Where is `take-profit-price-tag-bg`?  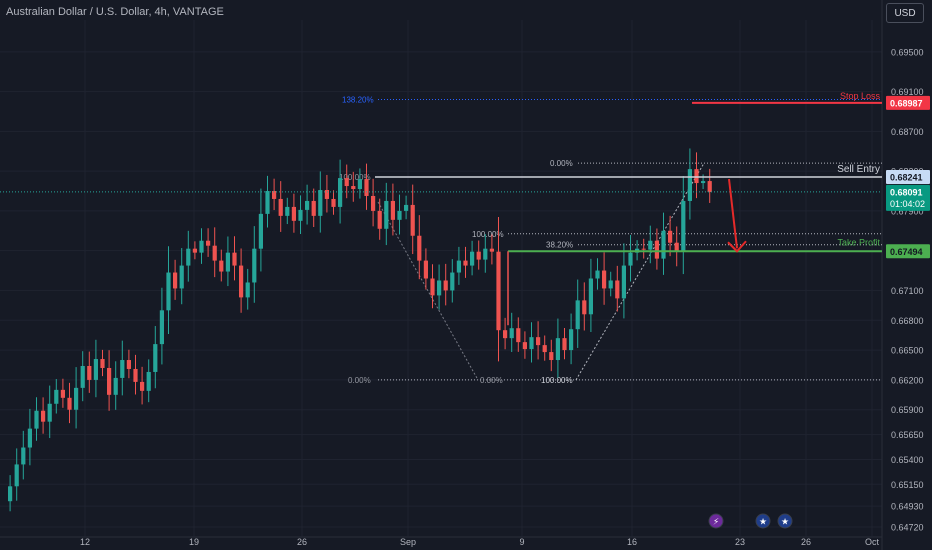
take-profit-price-tag-bg is located at coordinates (908, 251).